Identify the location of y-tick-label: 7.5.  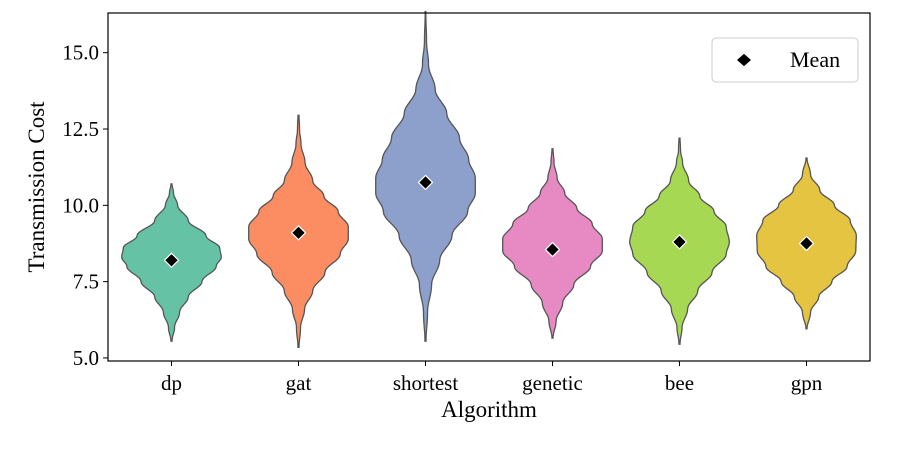
(86, 282).